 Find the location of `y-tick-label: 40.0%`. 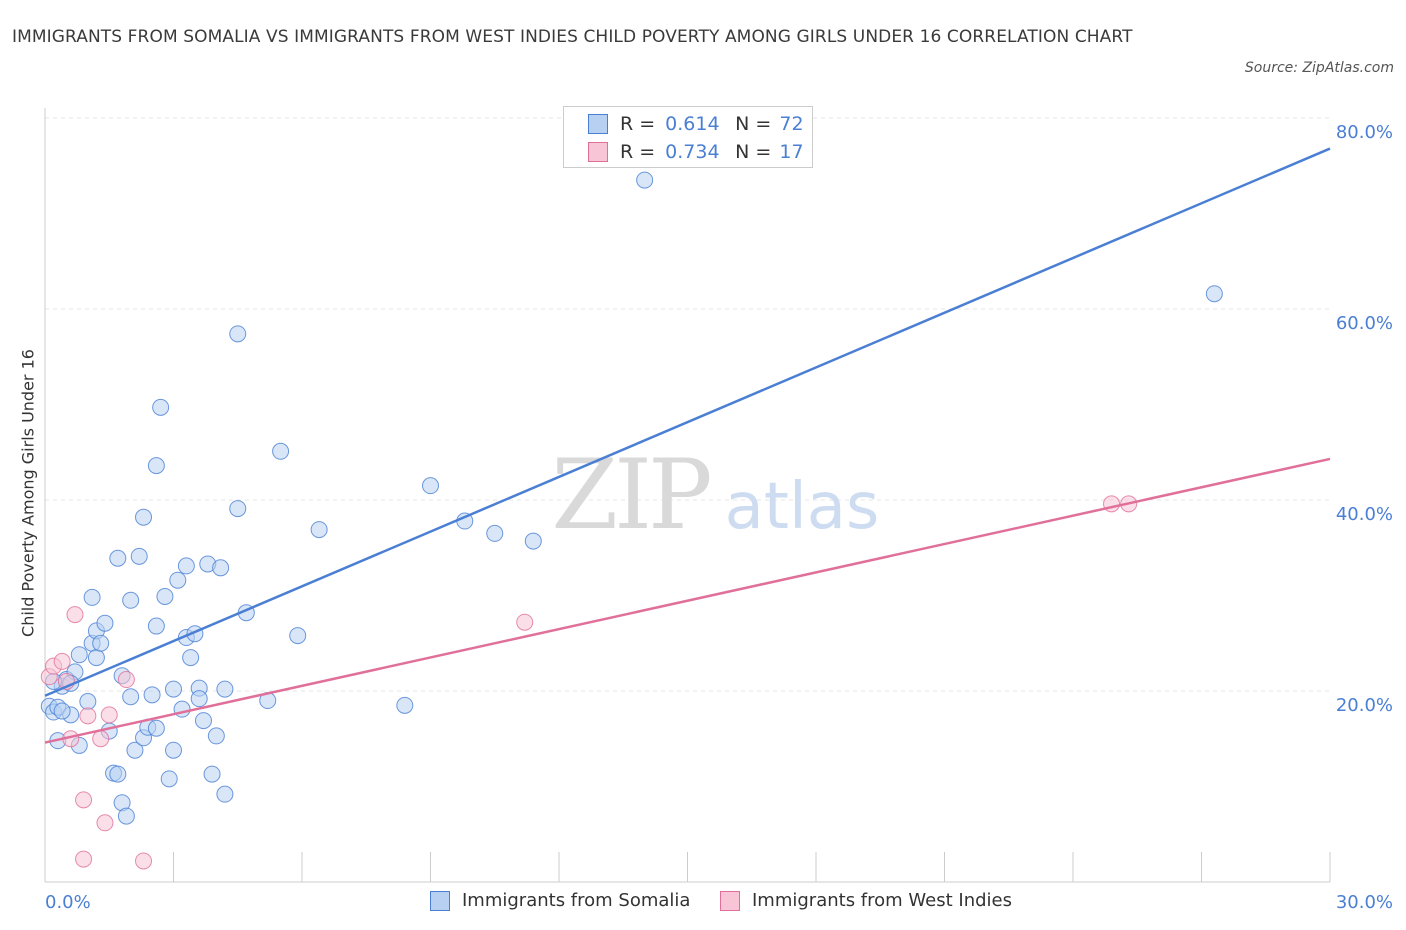

y-tick-label: 40.0% is located at coordinates (1364, 514).